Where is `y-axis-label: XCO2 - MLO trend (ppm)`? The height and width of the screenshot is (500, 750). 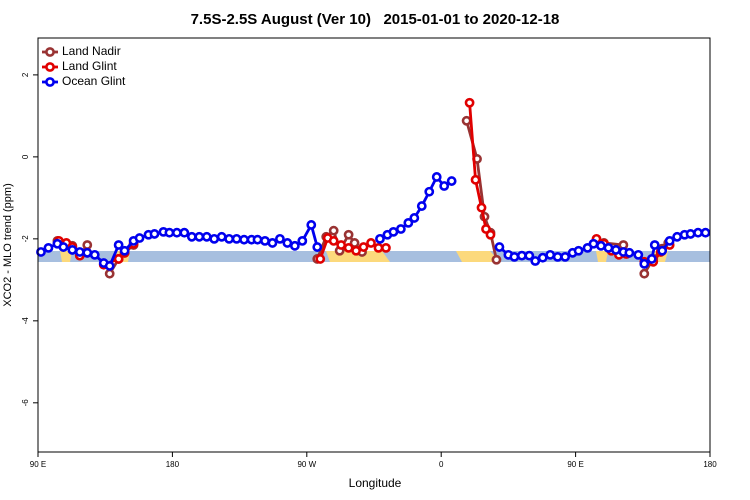 y-axis-label: XCO2 - MLO trend (ppm) is located at coordinates (8, 244).